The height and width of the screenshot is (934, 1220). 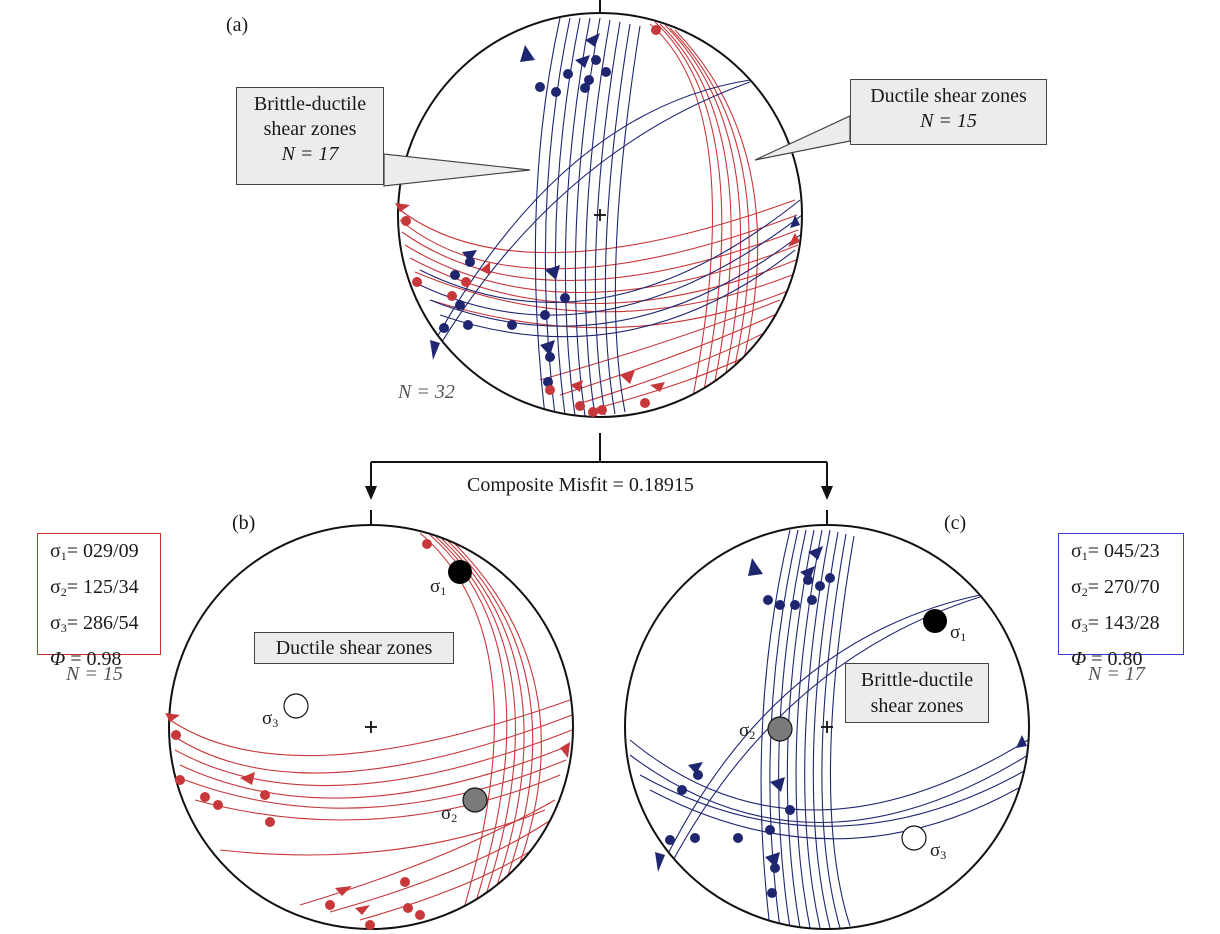 I want to click on stress-s1-b: σ1= 029/09, so click(x=94, y=551).